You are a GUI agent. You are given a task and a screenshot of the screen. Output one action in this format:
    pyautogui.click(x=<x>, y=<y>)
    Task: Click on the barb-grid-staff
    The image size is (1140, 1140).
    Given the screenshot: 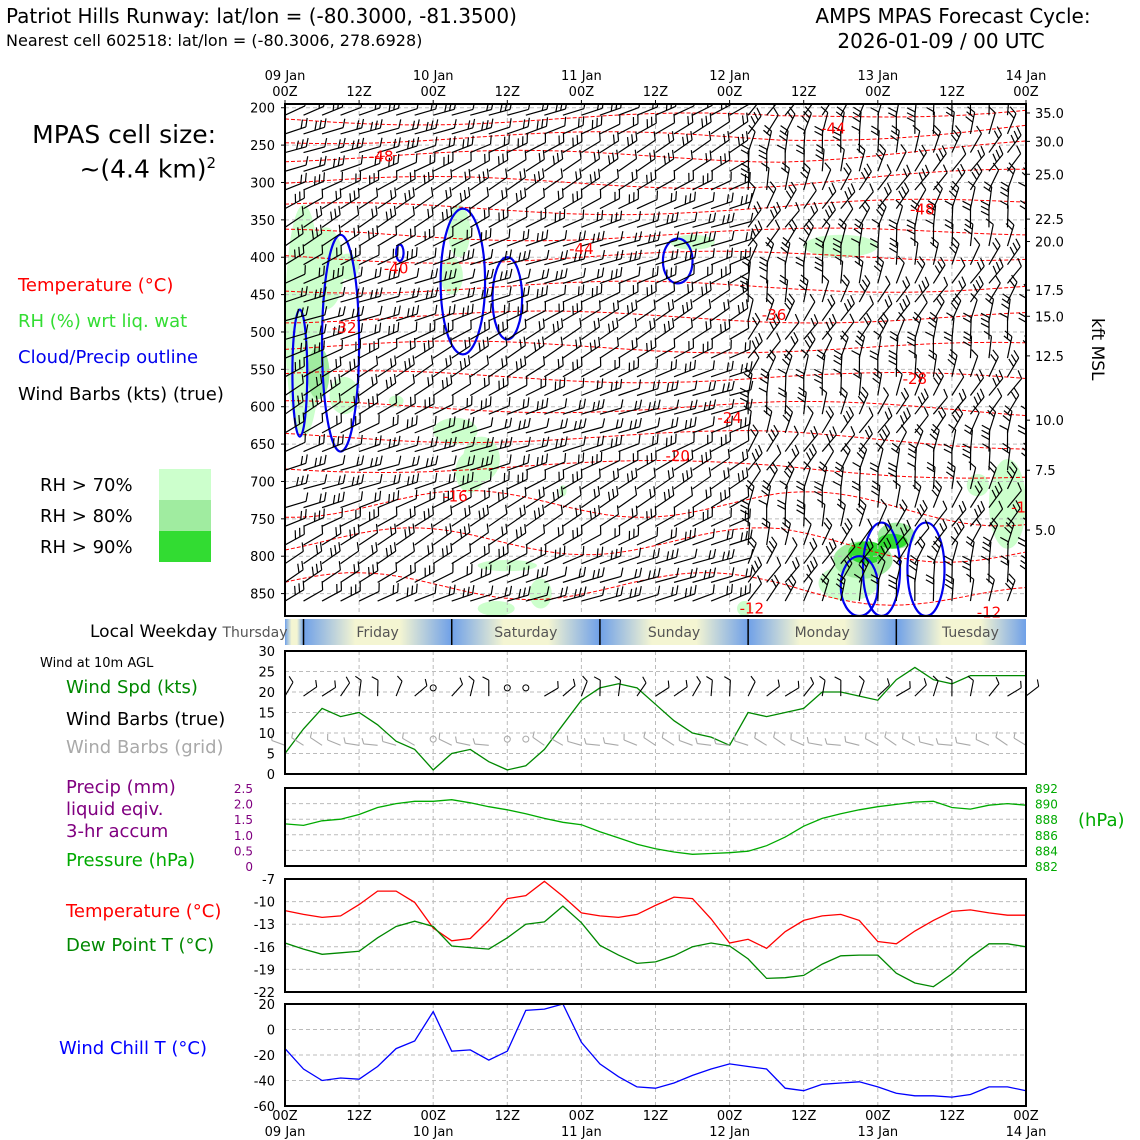 What is the action you would take?
    pyautogui.click(x=1001, y=741)
    